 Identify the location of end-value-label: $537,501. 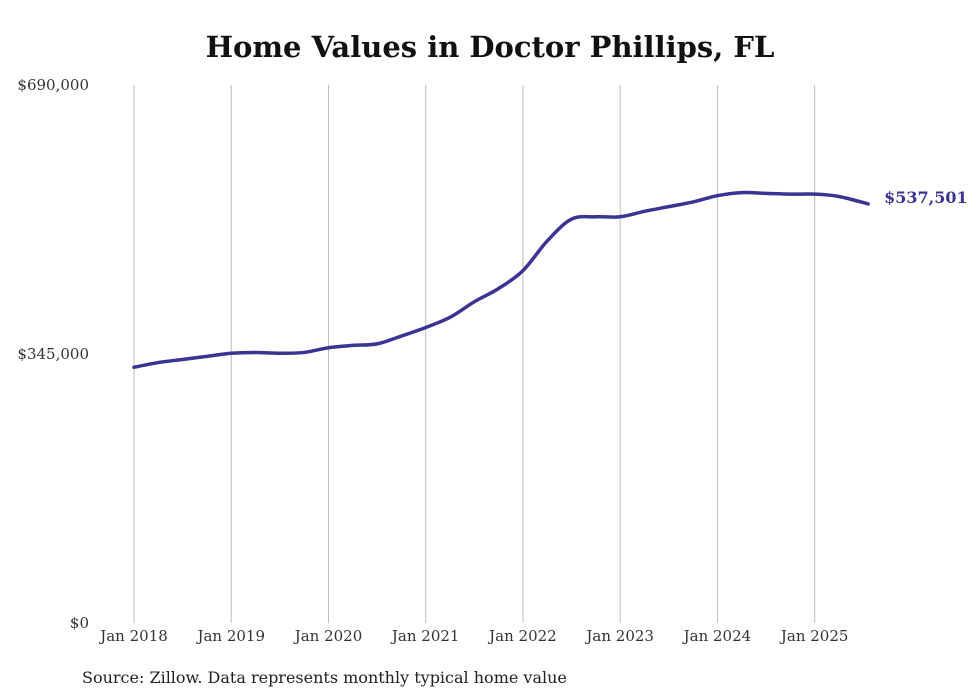
(926, 197).